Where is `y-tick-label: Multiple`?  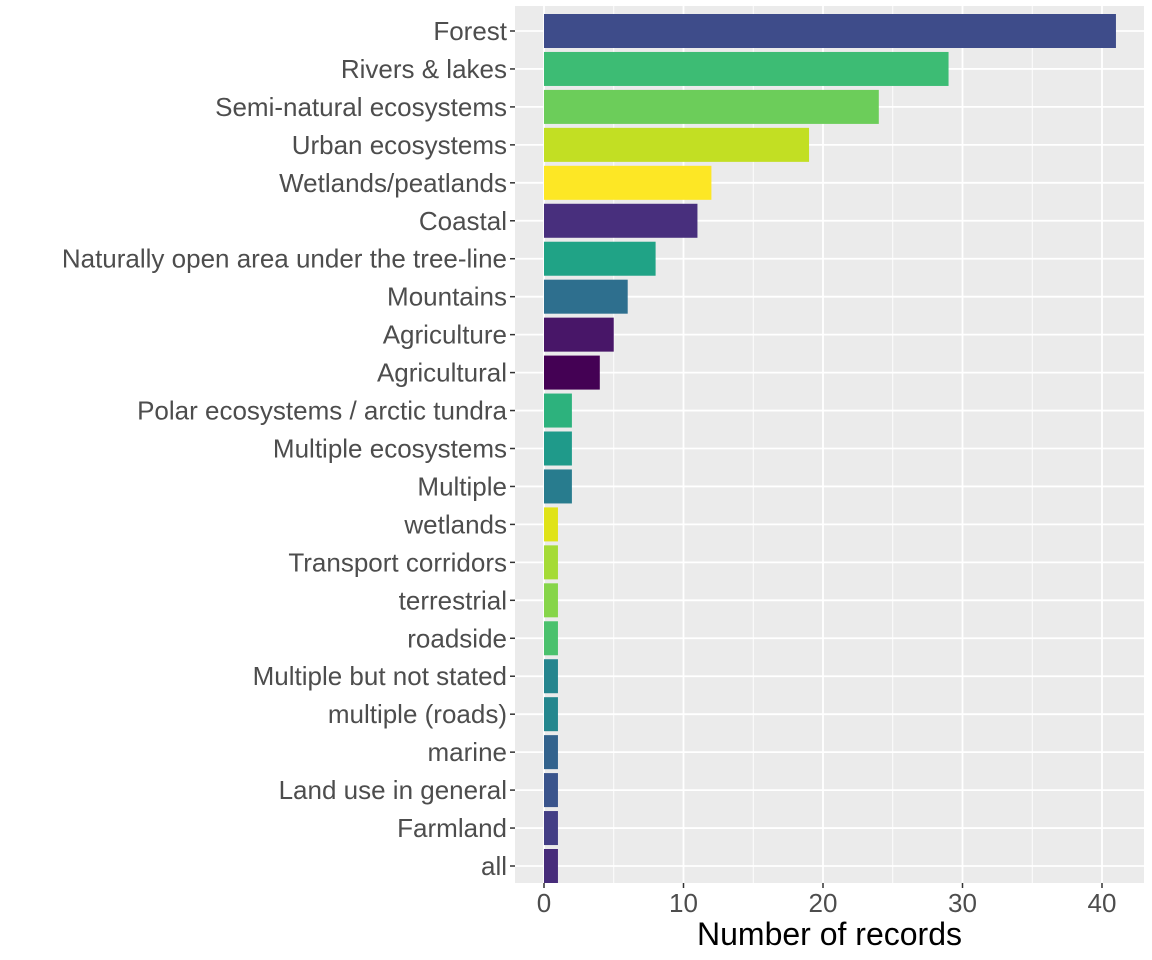 y-tick-label: Multiple is located at coordinates (462, 486).